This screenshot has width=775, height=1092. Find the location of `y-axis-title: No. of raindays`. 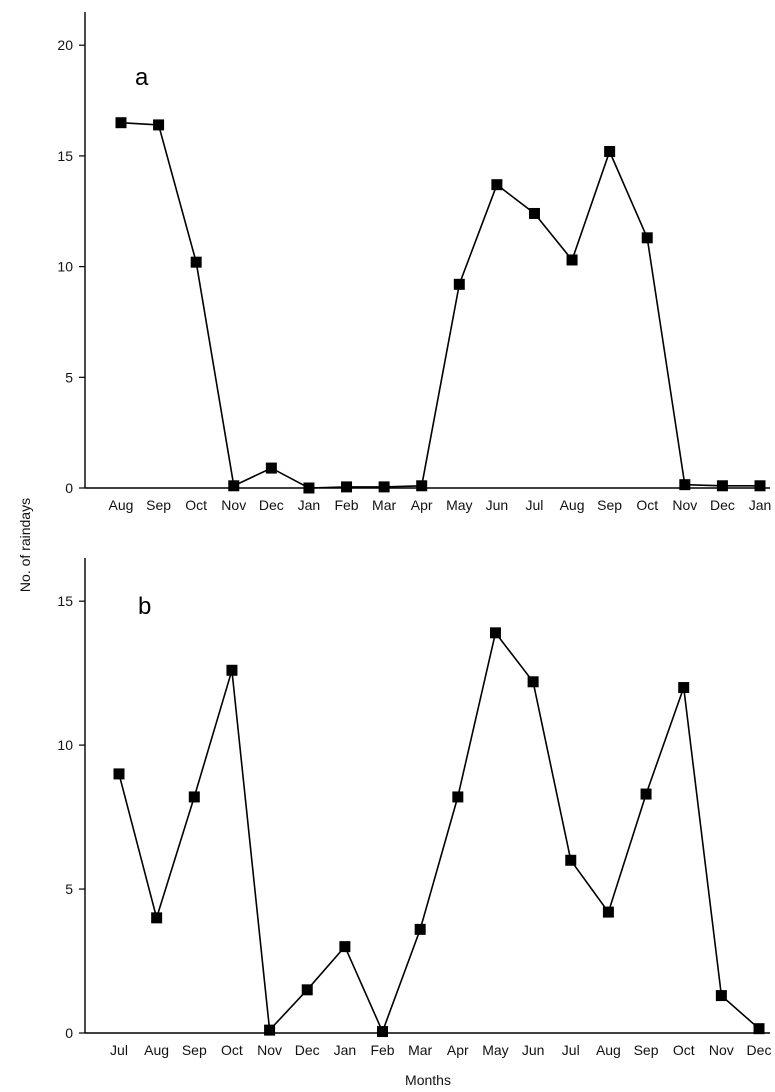

y-axis-title: No. of raindays is located at coordinates (25, 545).